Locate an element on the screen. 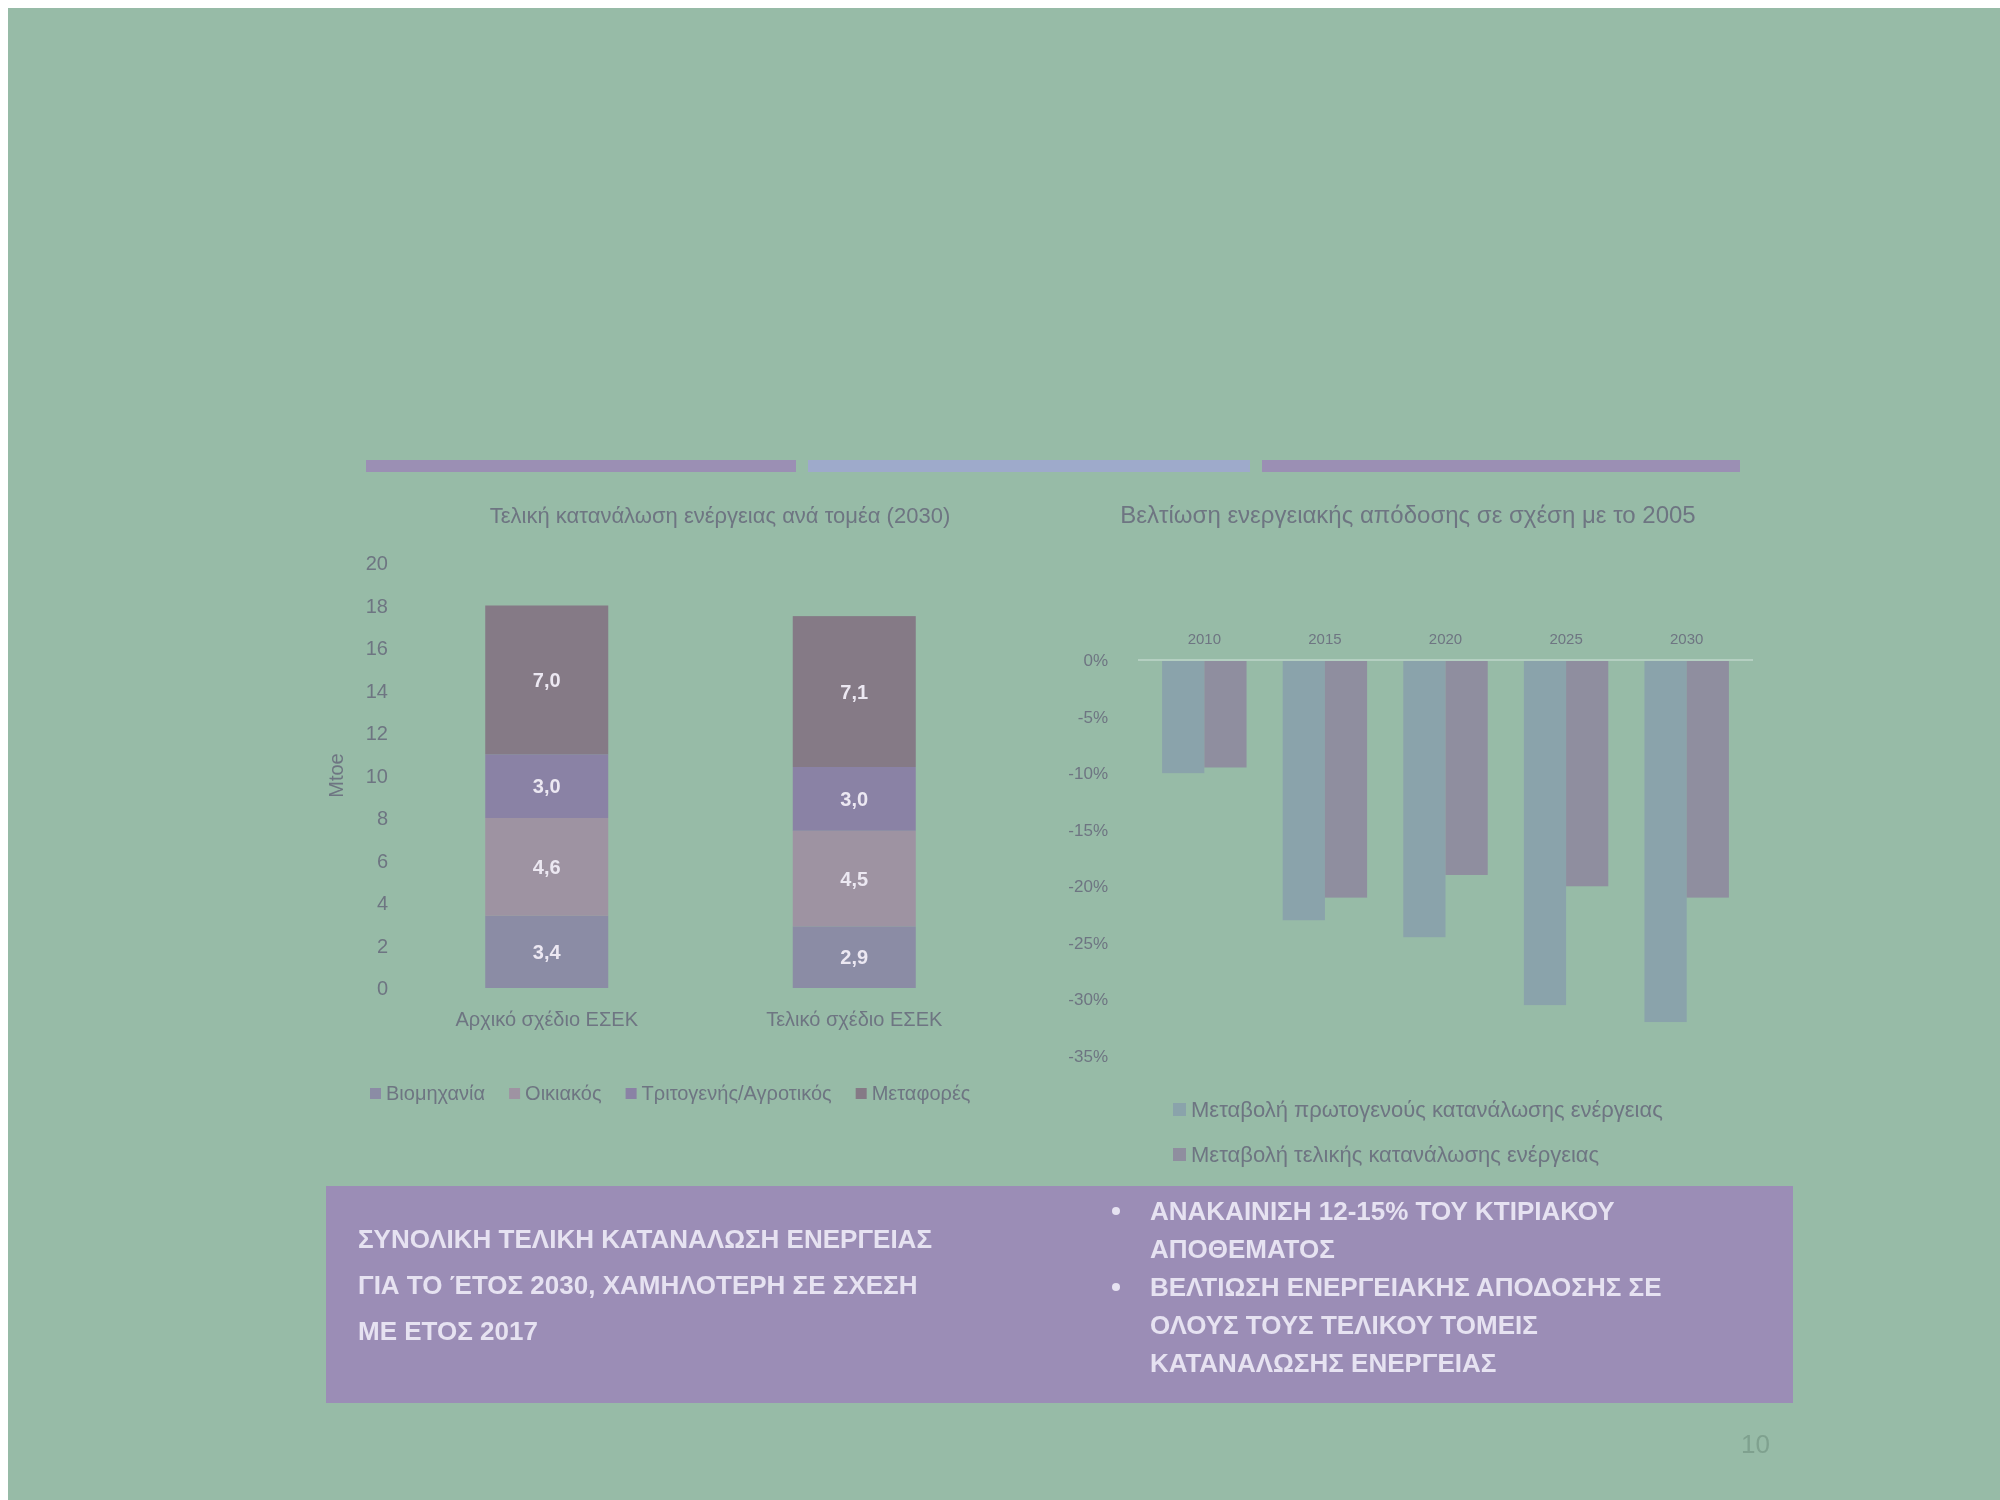 The image size is (2000, 1500). data-label: 4,6 is located at coordinates (546, 866).